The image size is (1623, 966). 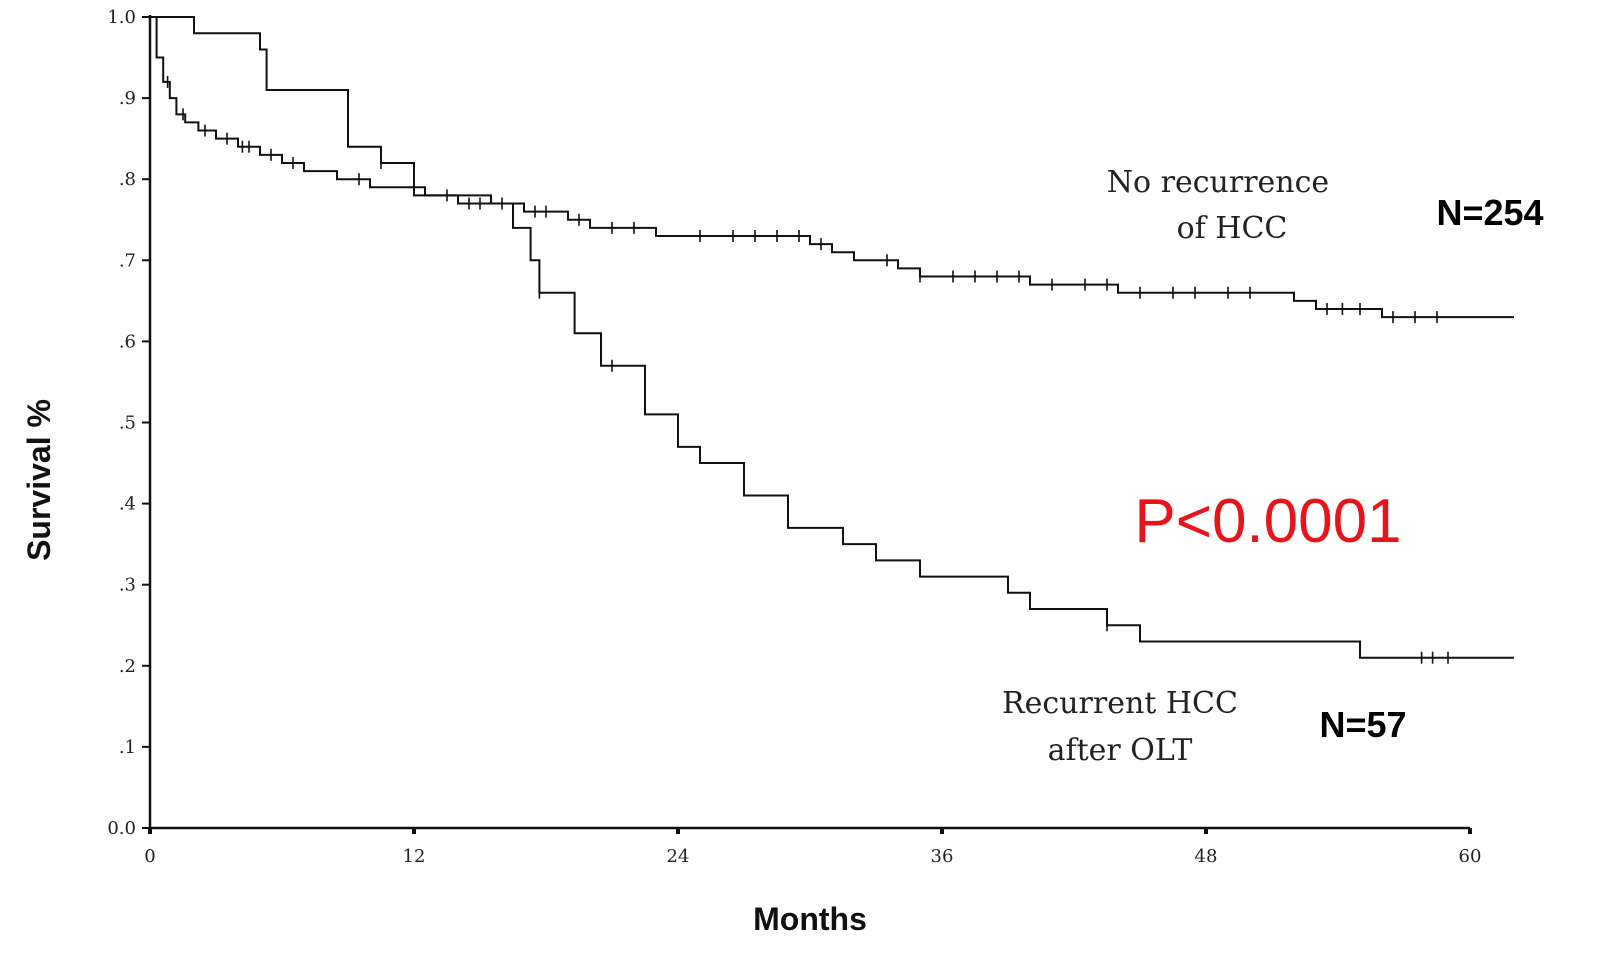 What do you see at coordinates (127, 585) in the screenshot?
I see `y-tick-label: .3` at bounding box center [127, 585].